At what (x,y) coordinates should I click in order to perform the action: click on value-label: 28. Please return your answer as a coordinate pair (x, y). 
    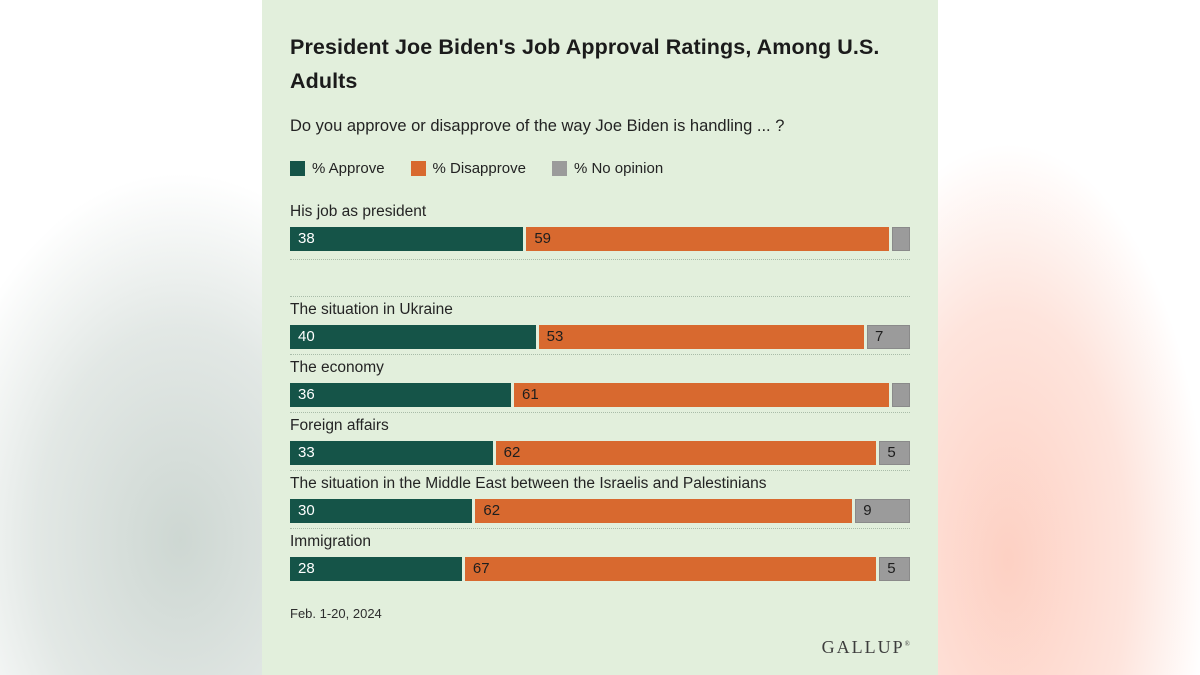
    Looking at the image, I should click on (306, 568).